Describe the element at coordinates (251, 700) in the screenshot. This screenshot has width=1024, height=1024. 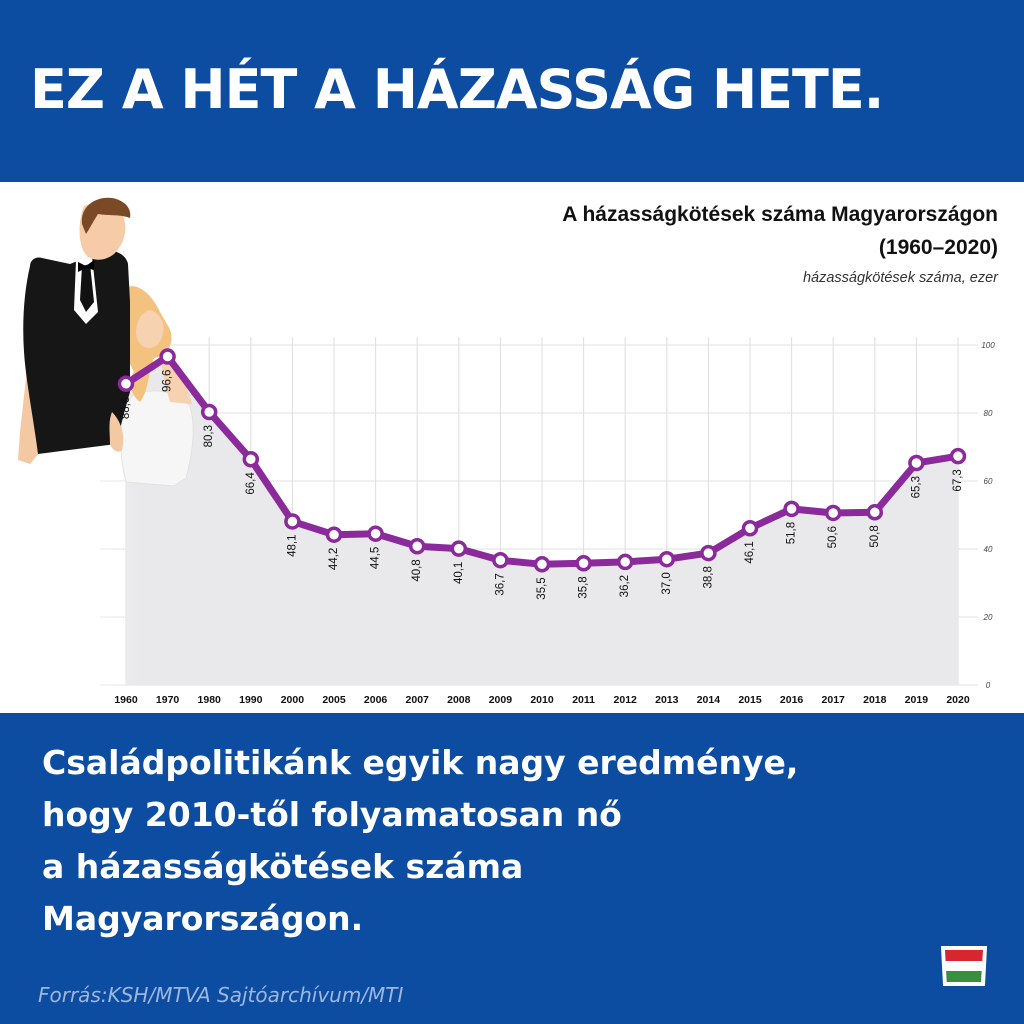
I see `x-tick-label: 1990` at that location.